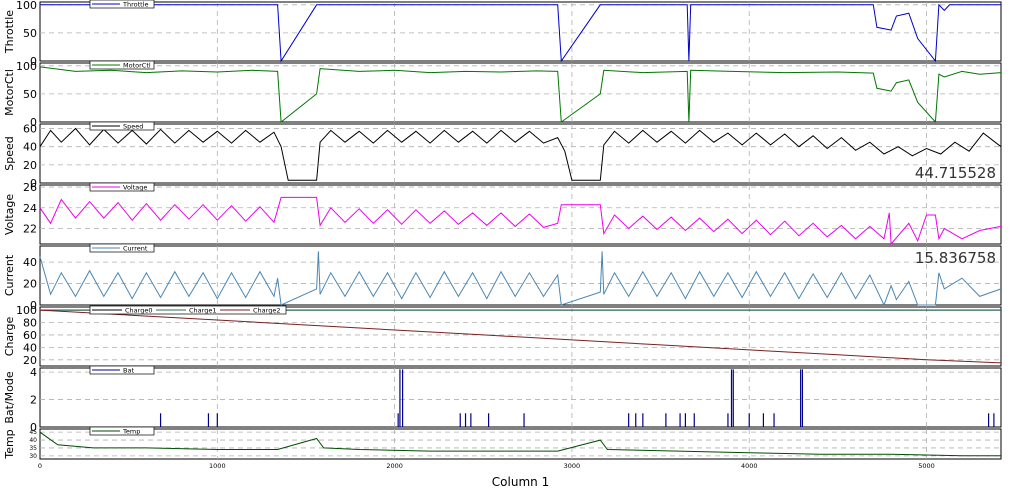  What do you see at coordinates (572, 466) in the screenshot?
I see `x-tick-label: 3000` at bounding box center [572, 466].